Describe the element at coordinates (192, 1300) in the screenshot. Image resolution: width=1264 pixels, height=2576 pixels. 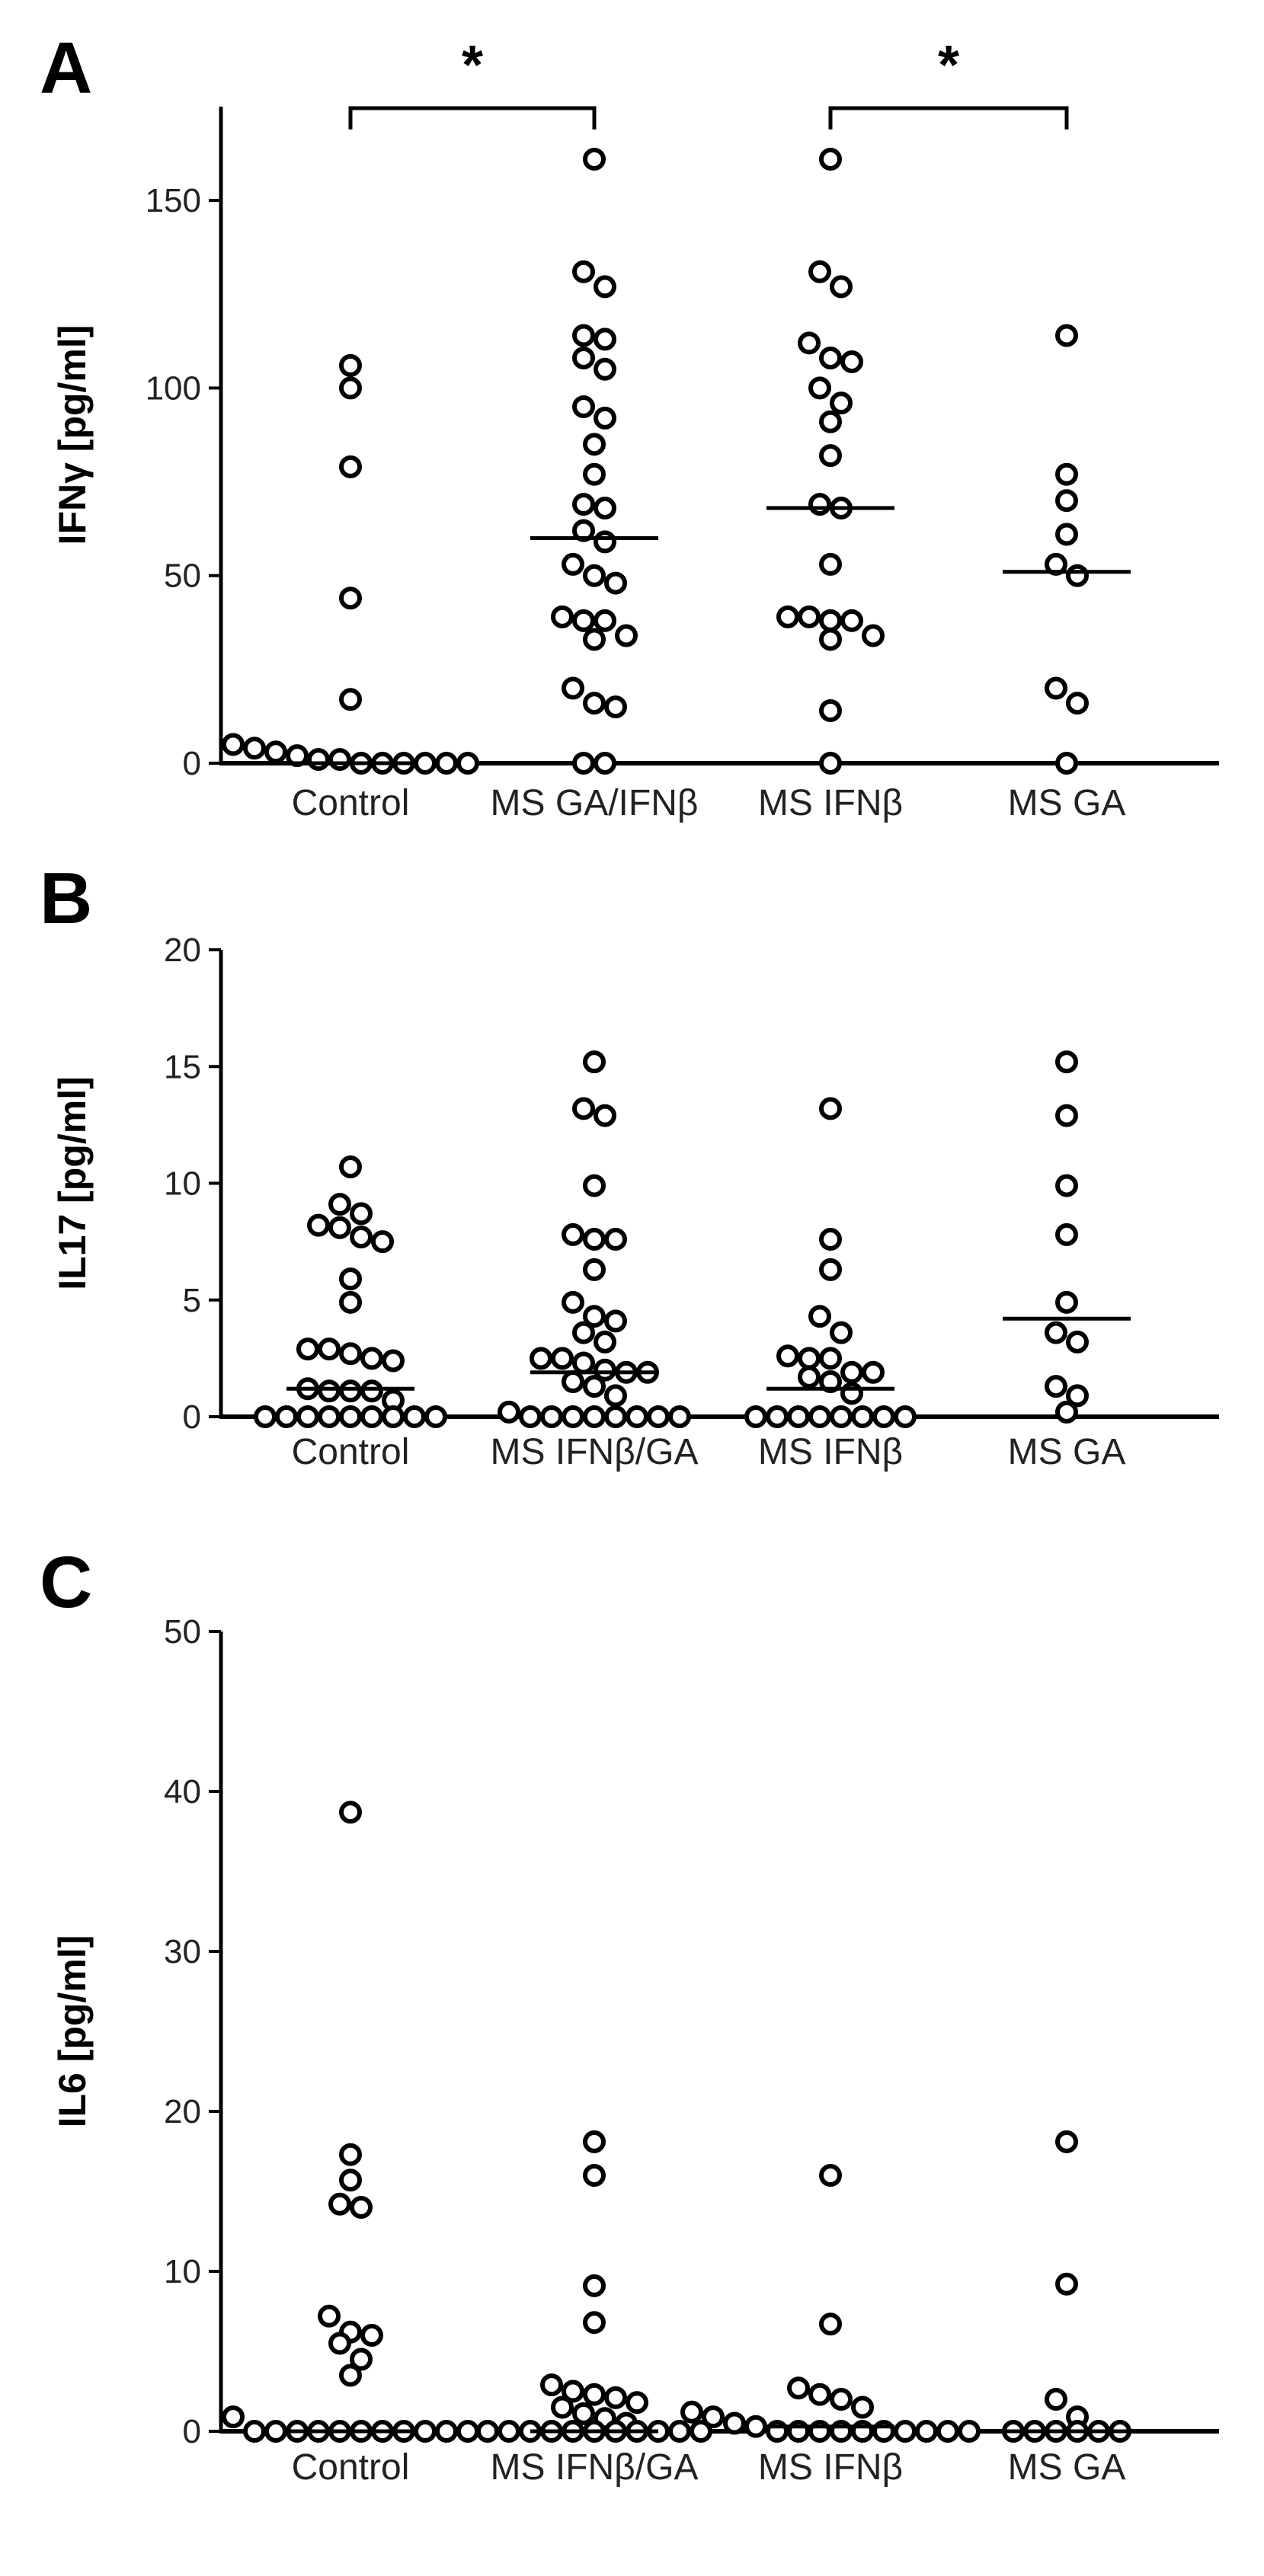
I see `y-tick-label: 5` at that location.